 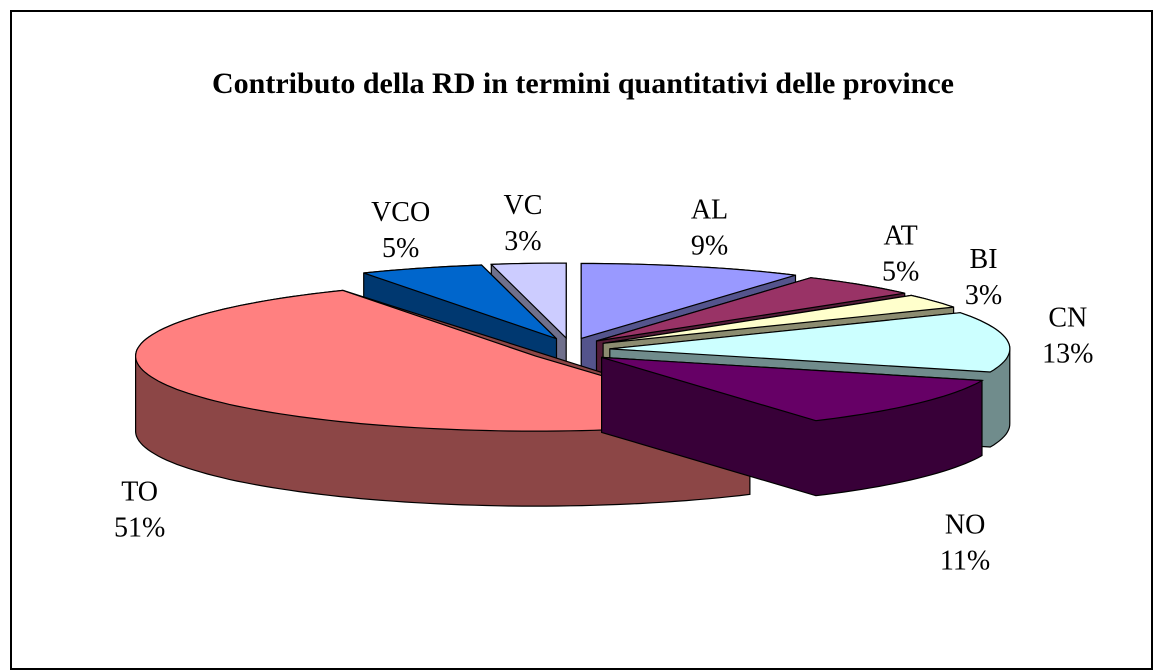 I want to click on slice-label: NO, so click(x=965, y=524).